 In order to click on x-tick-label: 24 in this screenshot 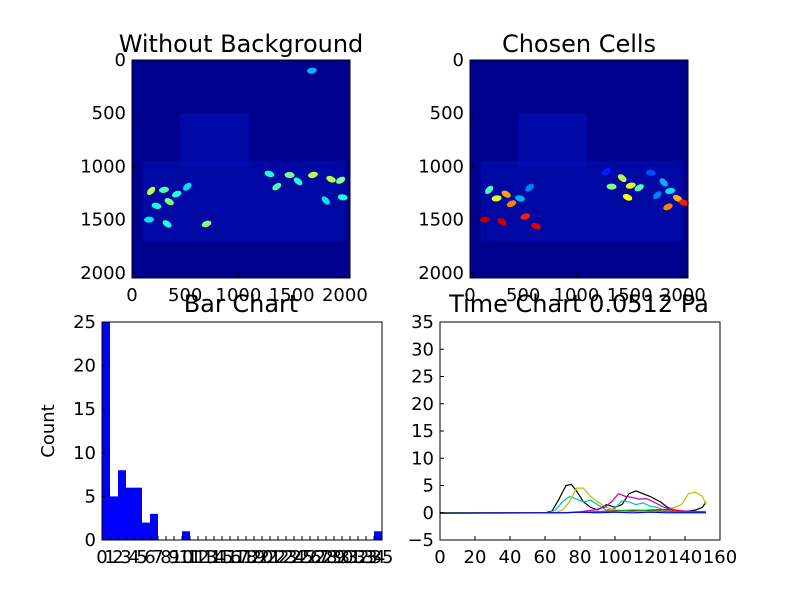, I will do `click(294, 557)`.